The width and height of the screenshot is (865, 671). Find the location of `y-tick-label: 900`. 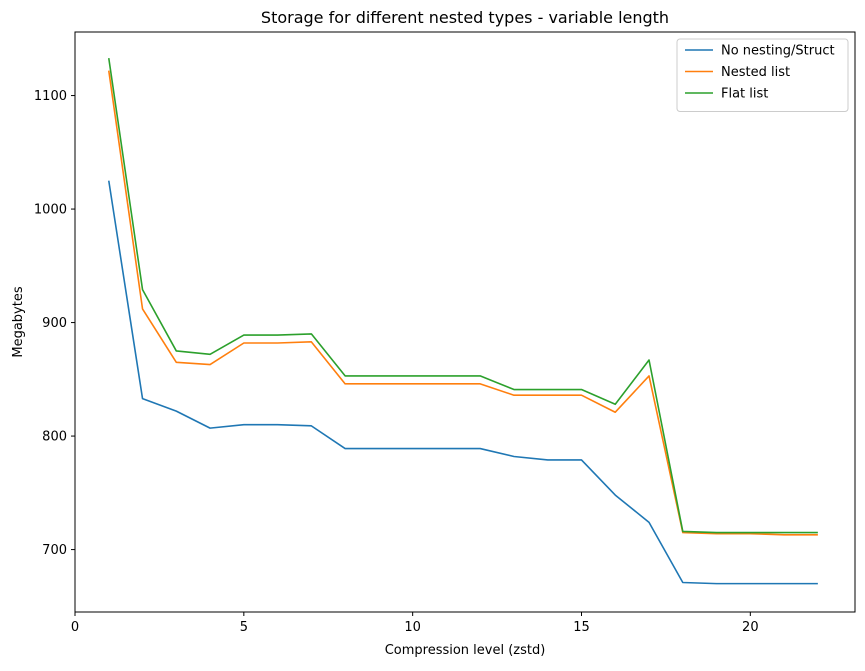

y-tick-label: 900 is located at coordinates (54, 323).